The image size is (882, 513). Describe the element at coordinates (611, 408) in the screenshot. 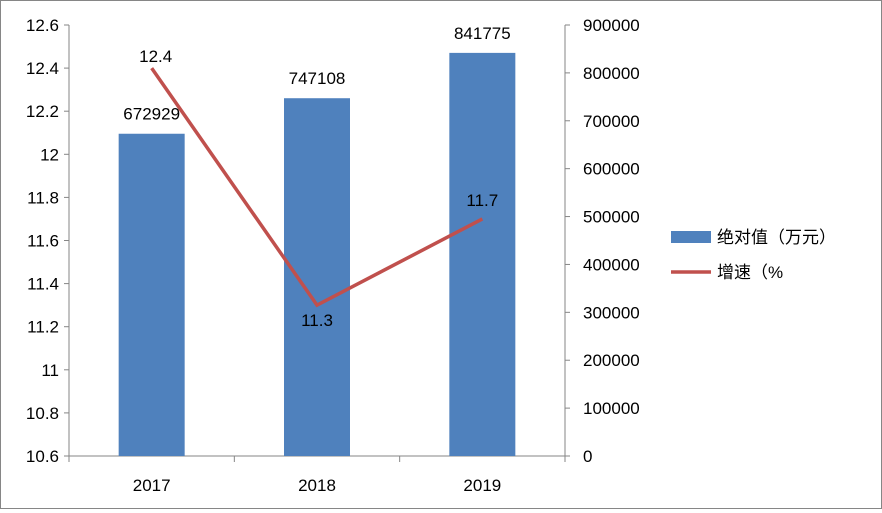

I see `right-axis-tick-label: 100000` at that location.